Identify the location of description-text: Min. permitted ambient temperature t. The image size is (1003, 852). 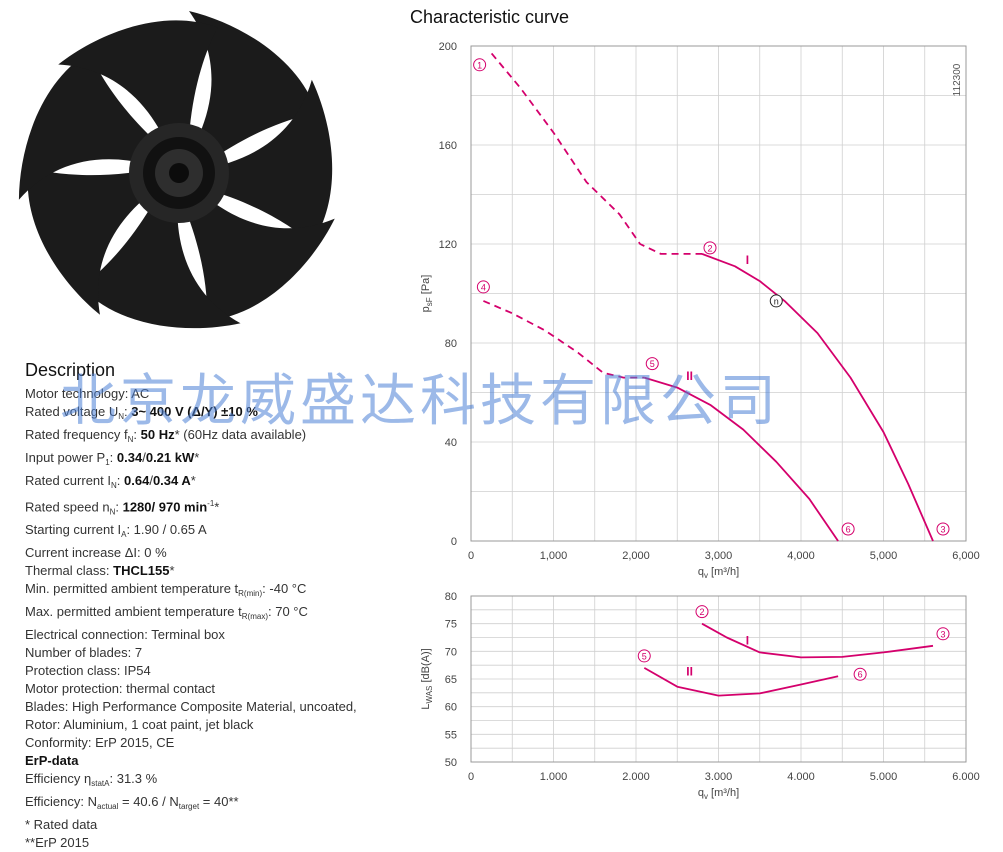
(132, 589).